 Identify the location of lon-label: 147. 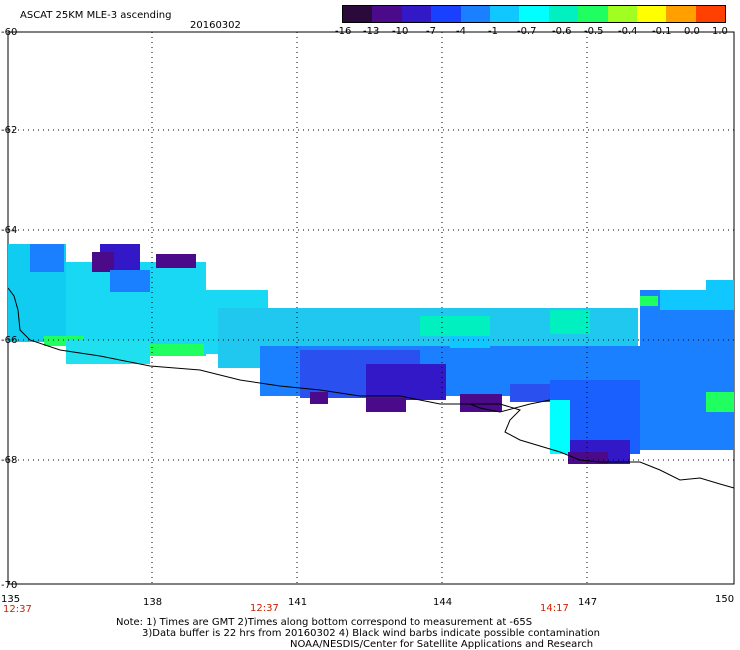
(588, 602).